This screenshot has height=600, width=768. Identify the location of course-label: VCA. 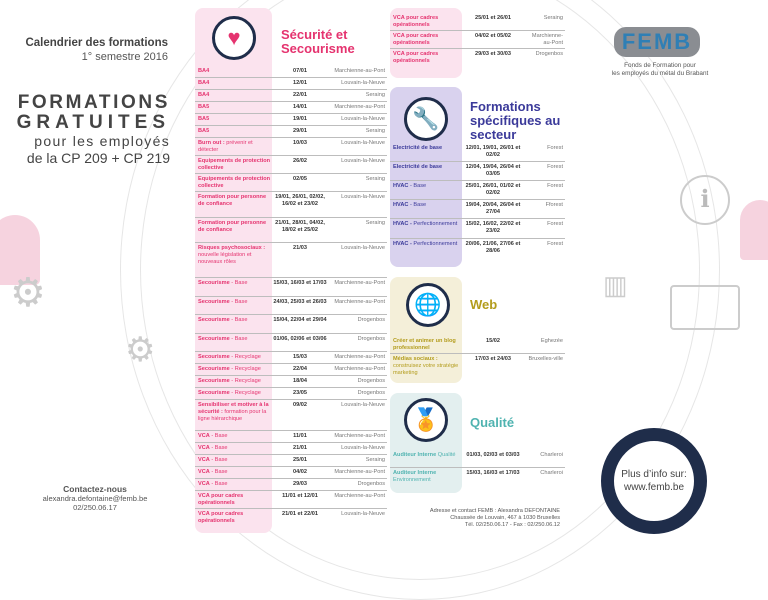
(204, 436).